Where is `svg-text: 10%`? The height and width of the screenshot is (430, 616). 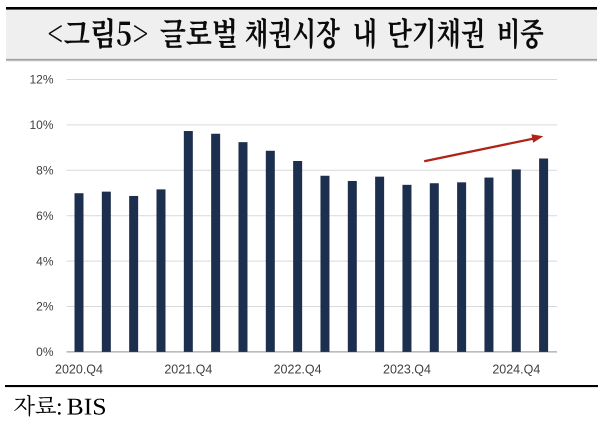
svg-text: 10% is located at coordinates (41, 125).